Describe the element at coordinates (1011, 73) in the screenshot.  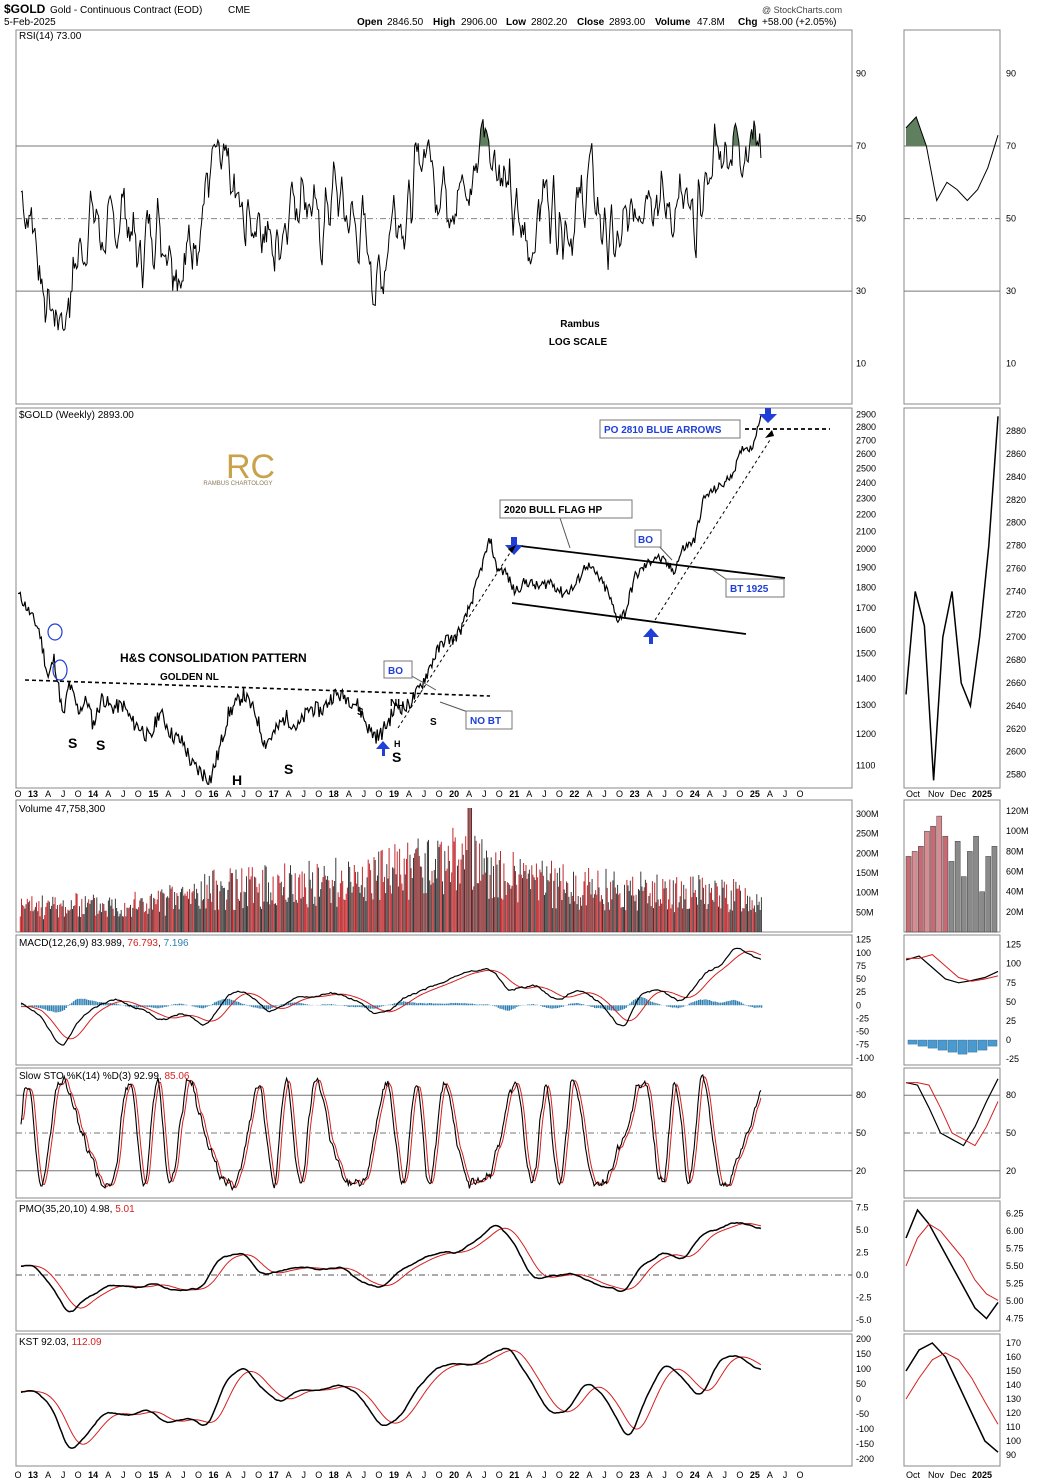
I see `preview-y-tick-label: 90` at that location.